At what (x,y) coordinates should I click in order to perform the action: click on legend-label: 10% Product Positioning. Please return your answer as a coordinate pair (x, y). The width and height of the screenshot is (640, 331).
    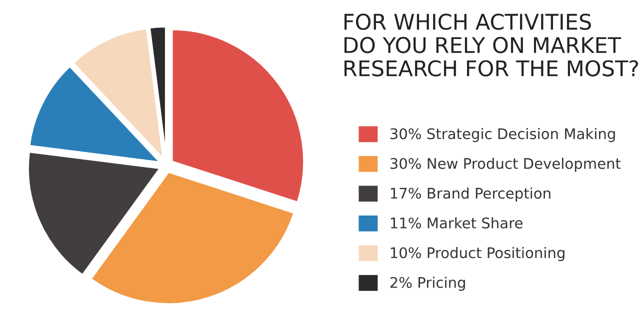
    Looking at the image, I should click on (477, 254).